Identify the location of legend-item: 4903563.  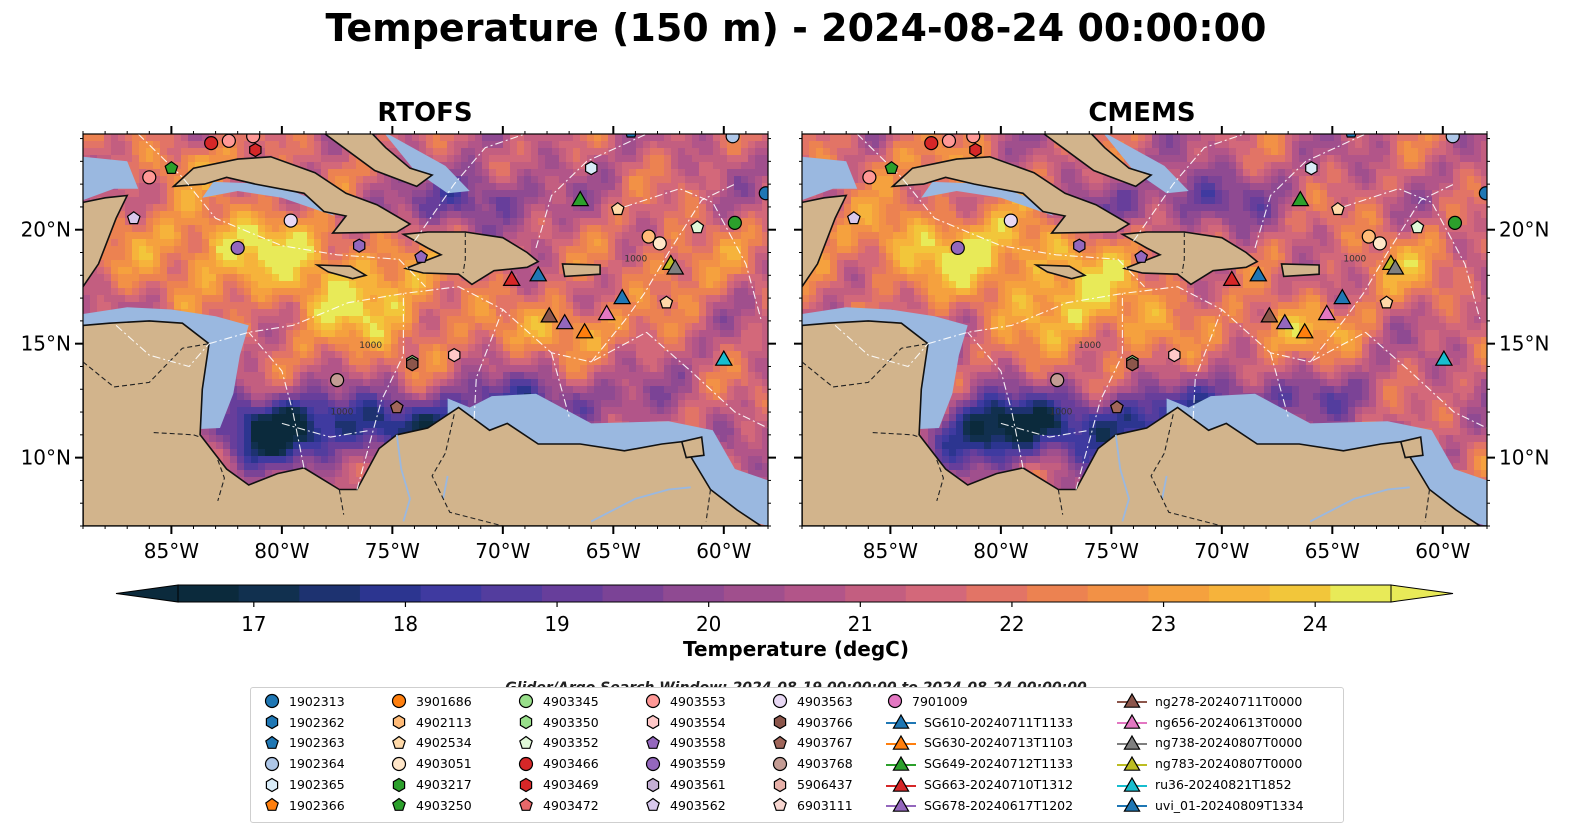
(812, 701).